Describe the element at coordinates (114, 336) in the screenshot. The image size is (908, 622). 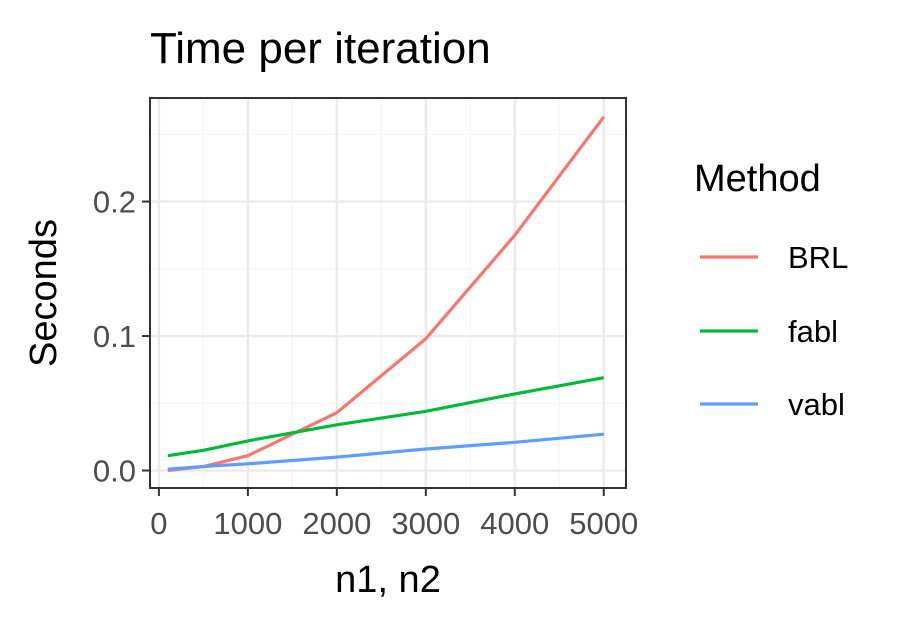
I see `y-tick-label: 0.1` at that location.